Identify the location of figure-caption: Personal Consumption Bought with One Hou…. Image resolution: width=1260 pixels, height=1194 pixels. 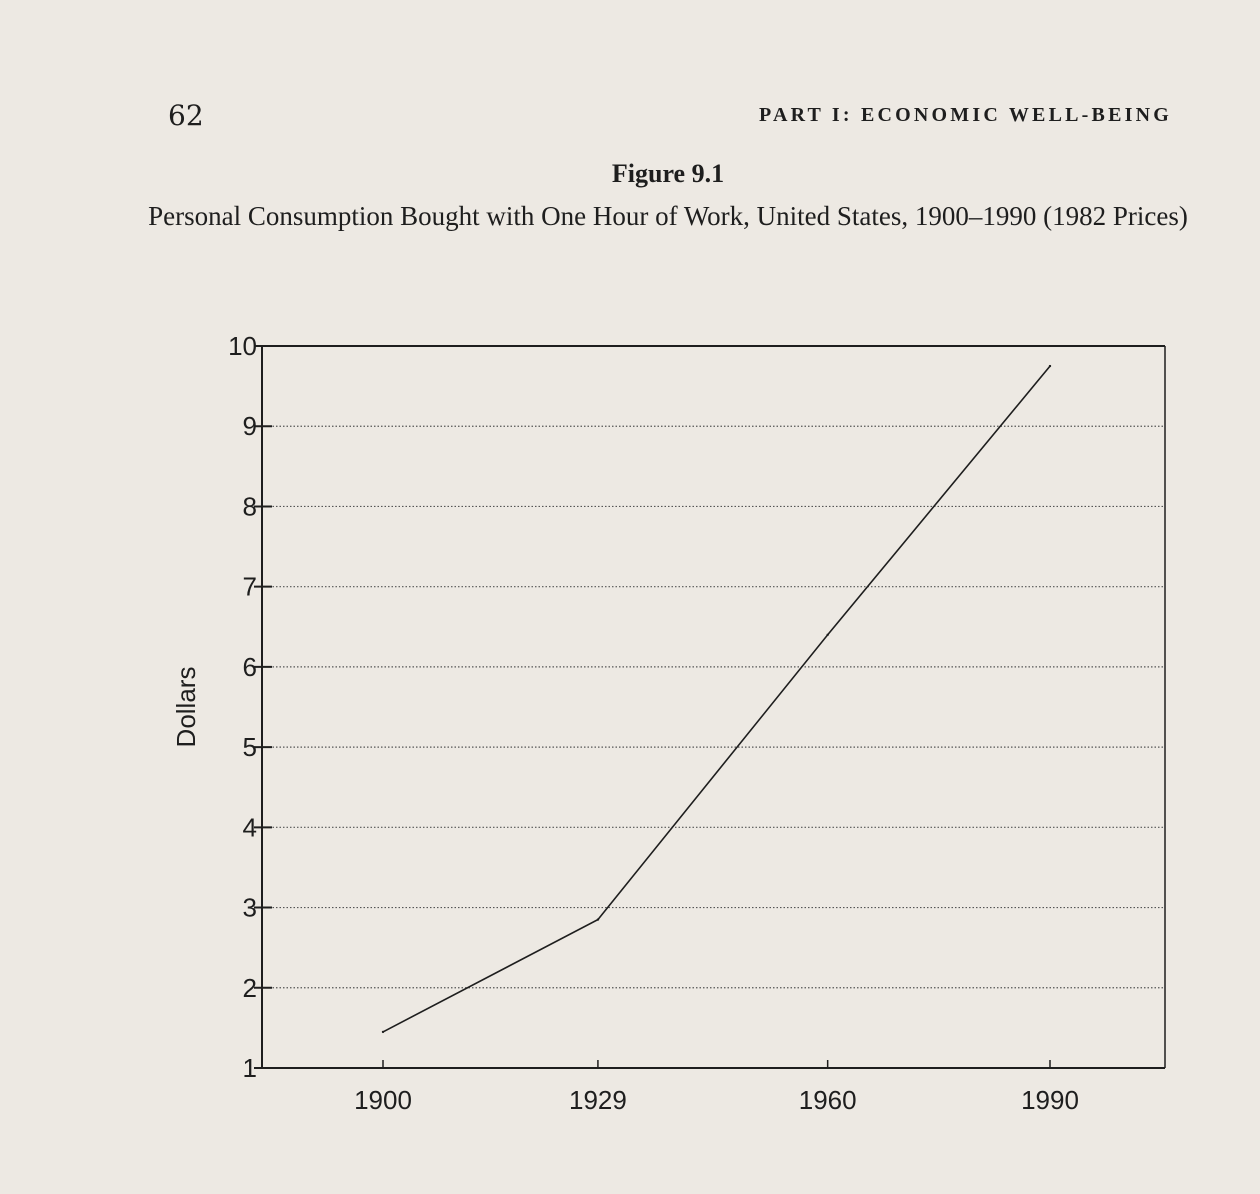
(668, 216).